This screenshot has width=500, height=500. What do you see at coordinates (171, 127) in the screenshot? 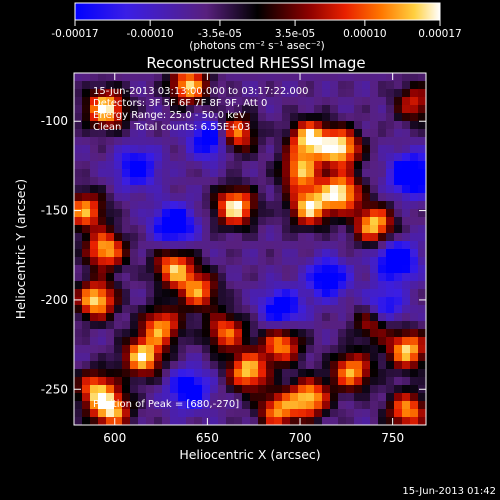
I see `annotation-total-counts: Clean Total counts: 6.55E+03` at bounding box center [171, 127].